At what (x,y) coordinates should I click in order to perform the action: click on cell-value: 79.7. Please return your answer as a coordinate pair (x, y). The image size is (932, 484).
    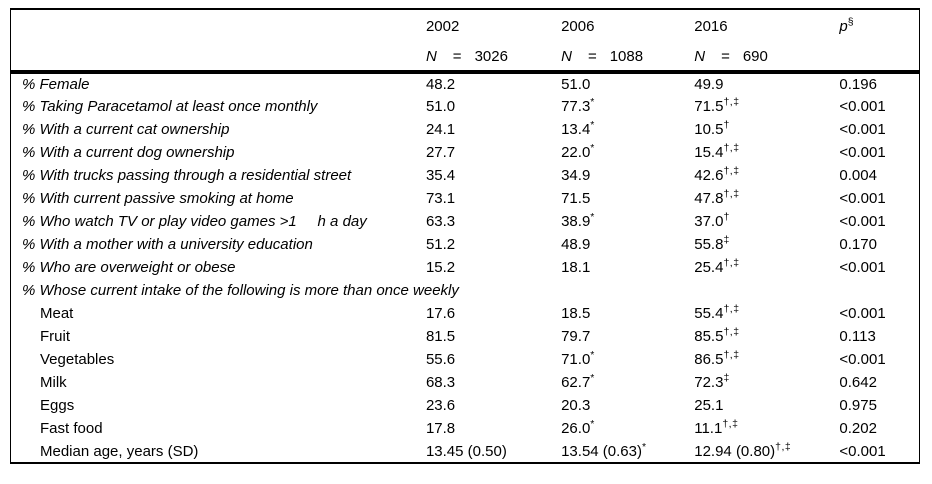
    Looking at the image, I should click on (576, 336).